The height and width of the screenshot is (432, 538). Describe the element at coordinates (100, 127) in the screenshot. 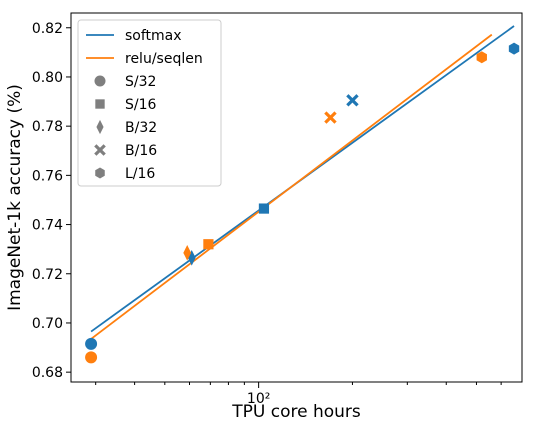

I see `legend-marker-thin_diamond` at that location.